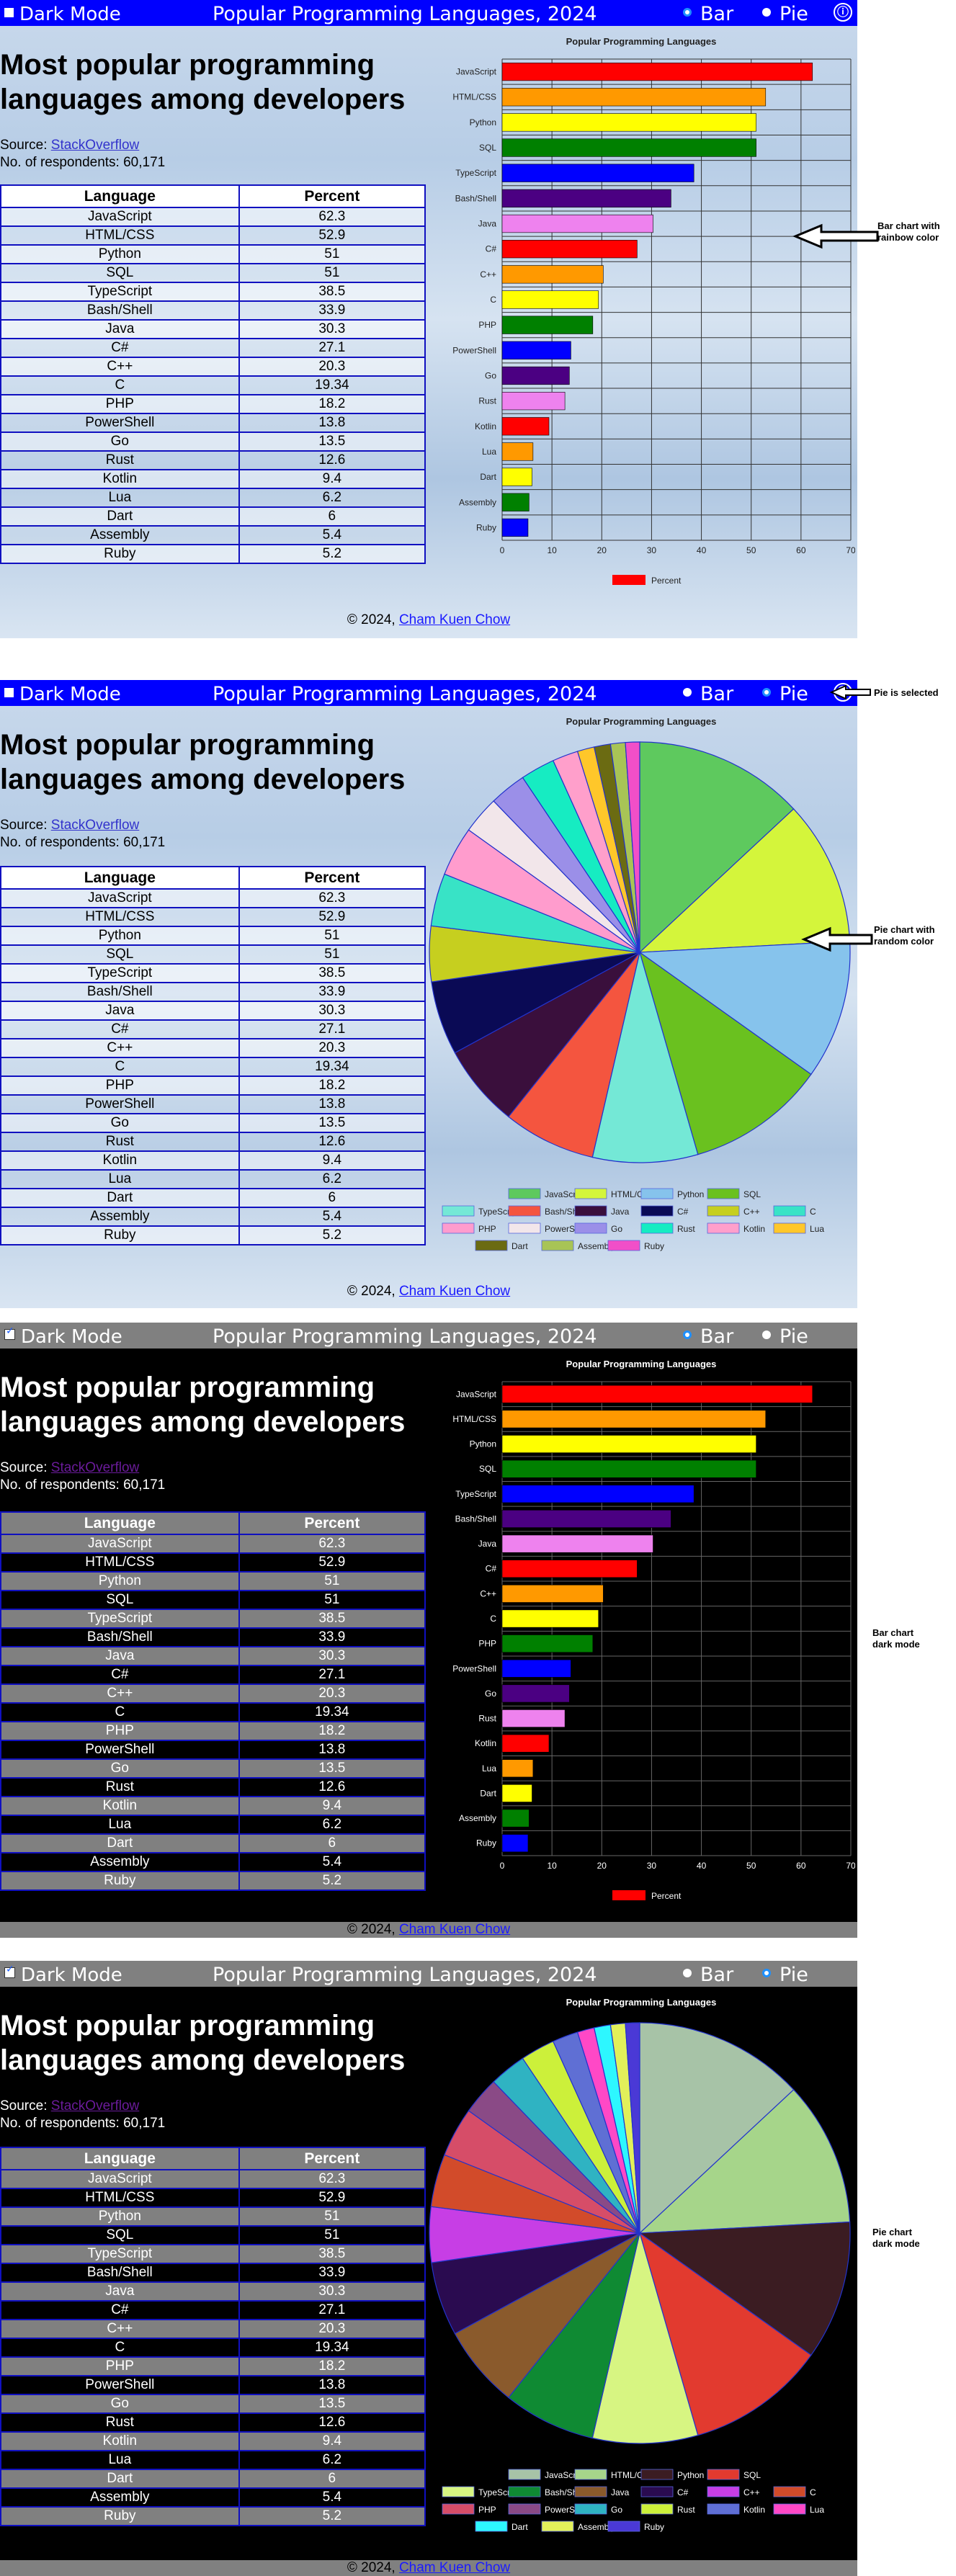  What do you see at coordinates (120, 1104) in the screenshot?
I see `language-cell: PowerShell` at bounding box center [120, 1104].